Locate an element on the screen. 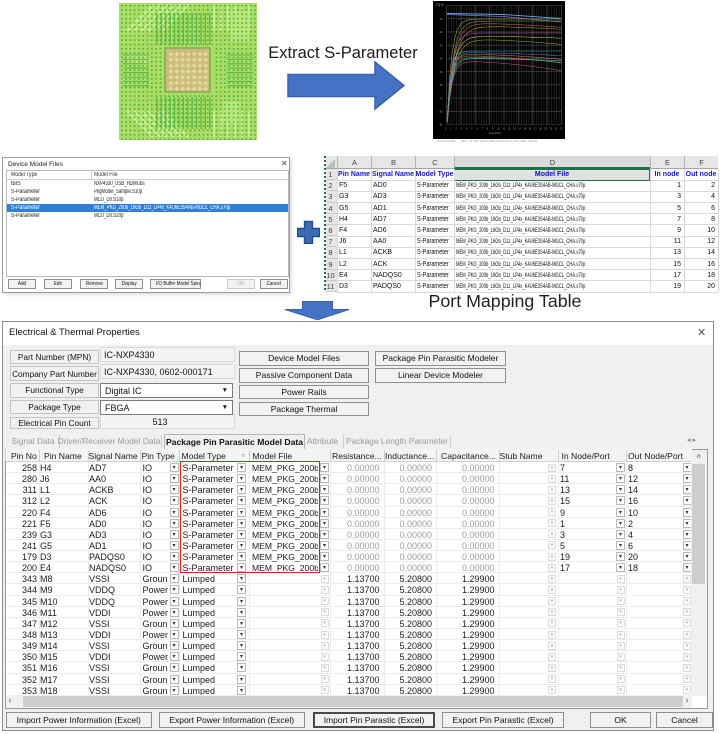  svg-text: 12 is located at coordinates (509, 129).